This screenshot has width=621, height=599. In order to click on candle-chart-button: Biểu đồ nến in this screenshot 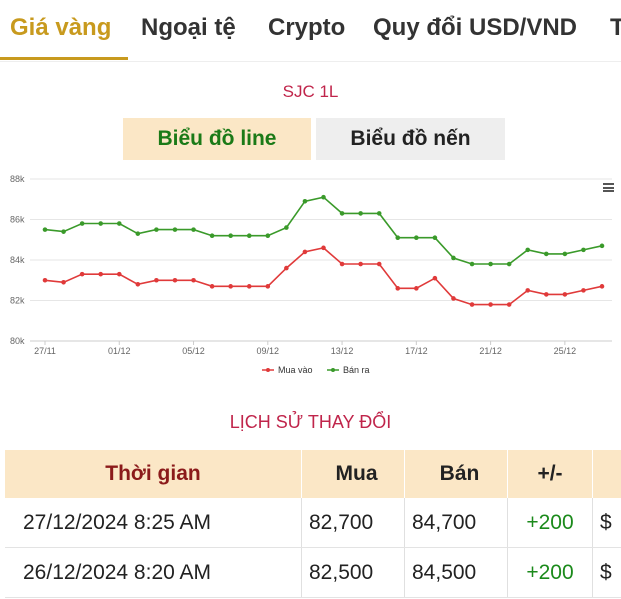, I will do `click(410, 139)`.